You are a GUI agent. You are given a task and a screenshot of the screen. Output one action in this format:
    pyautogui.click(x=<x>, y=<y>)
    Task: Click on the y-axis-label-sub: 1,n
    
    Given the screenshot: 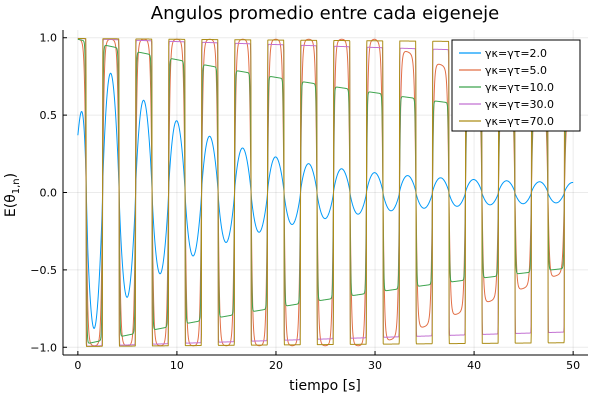 What is the action you would take?
    pyautogui.click(x=16, y=186)
    